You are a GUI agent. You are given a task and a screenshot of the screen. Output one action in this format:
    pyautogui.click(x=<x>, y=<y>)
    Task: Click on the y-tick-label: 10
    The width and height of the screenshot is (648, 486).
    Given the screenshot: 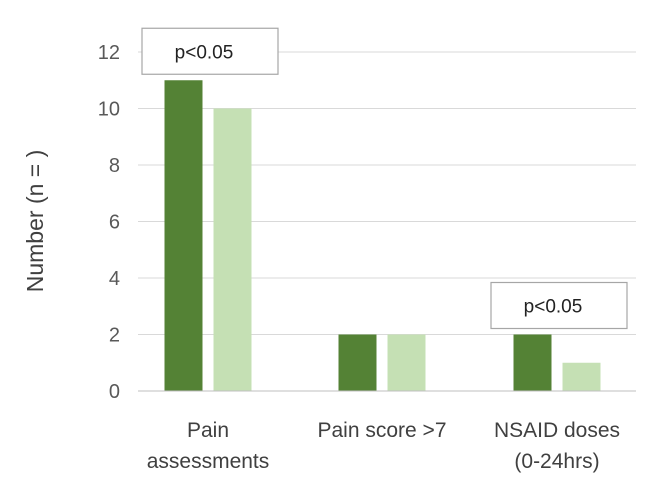 What is the action you would take?
    pyautogui.click(x=109, y=110)
    